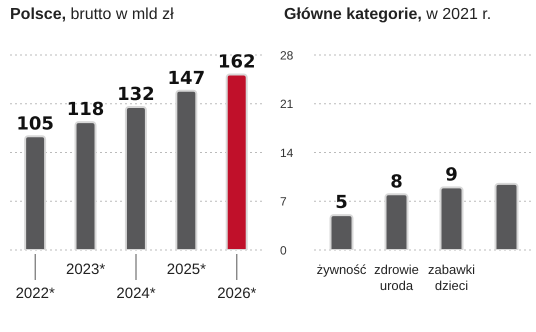 Image resolution: width=536 pixels, height=332 pixels. I want to click on y-tick-label: 14, so click(287, 153).